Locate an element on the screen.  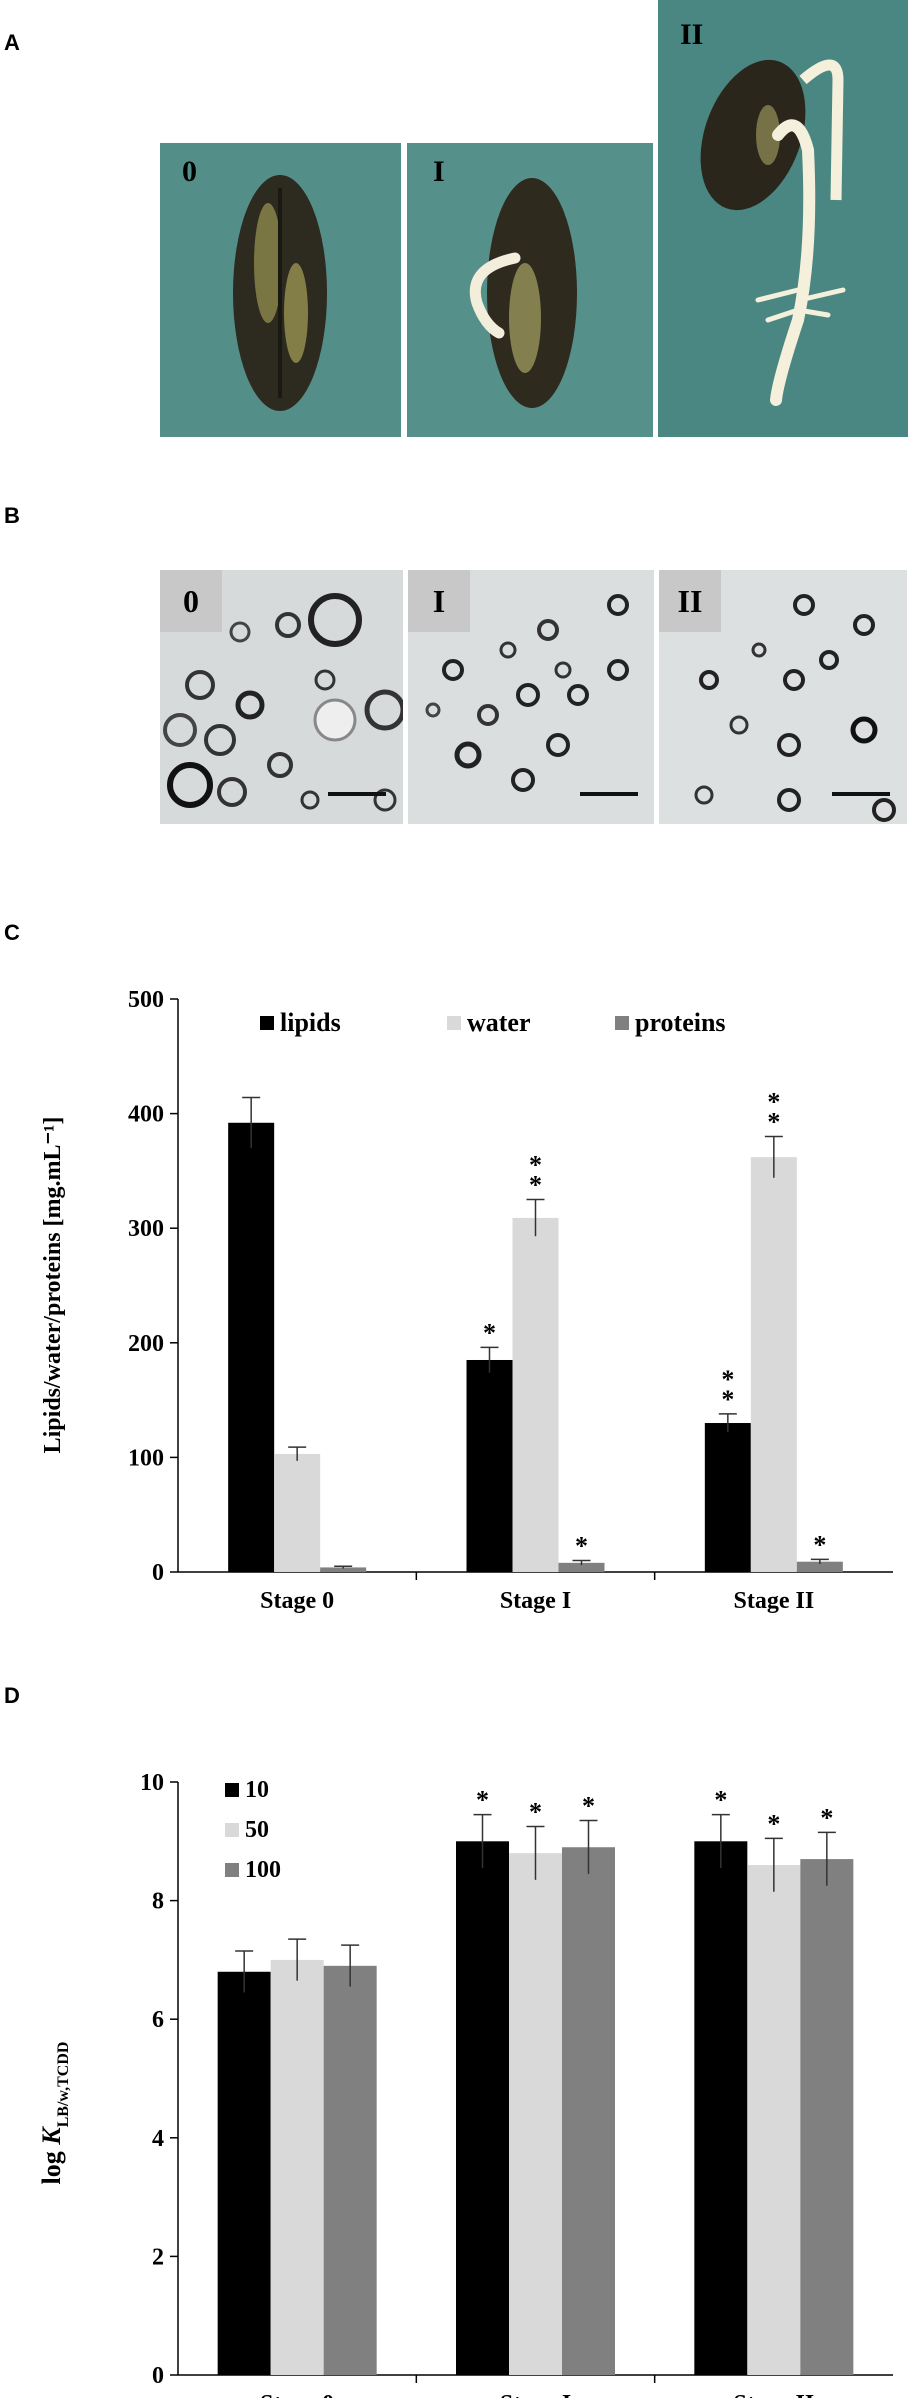
y-tick-label: 200 is located at coordinates (146, 1344).